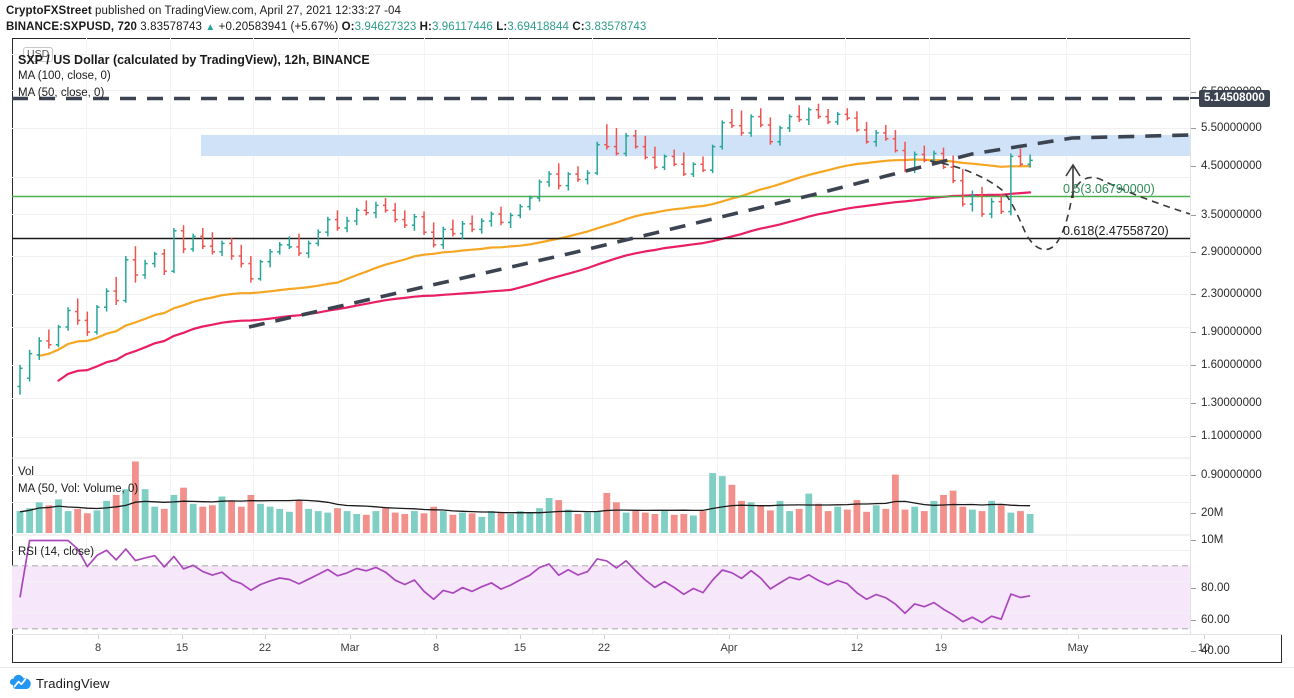 Image resolution: width=1294 pixels, height=698 pixels. Describe the element at coordinates (71, 27) in the screenshot. I see `quote-symbol: BINANCE:SXPUSD, 720` at that location.